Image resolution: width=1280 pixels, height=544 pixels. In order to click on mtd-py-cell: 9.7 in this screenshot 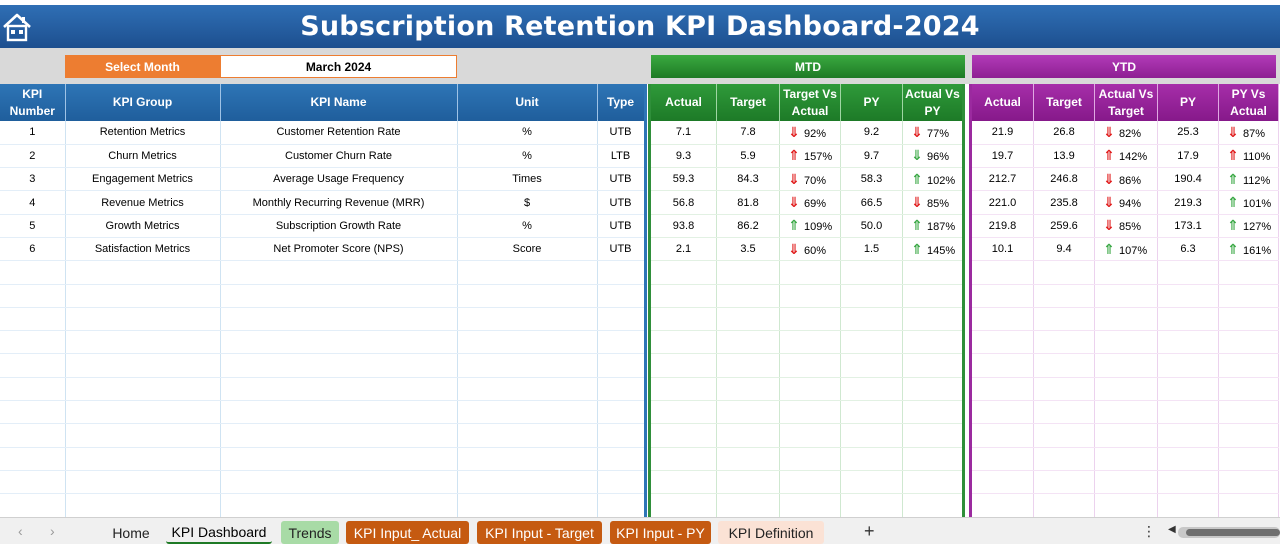, I will do `click(871, 156)`.